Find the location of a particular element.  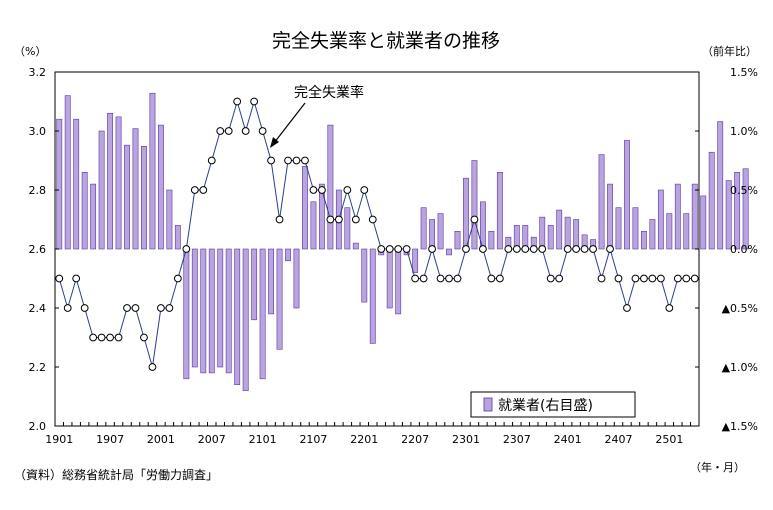

x-axis-tick-label: 2401 is located at coordinates (568, 439).